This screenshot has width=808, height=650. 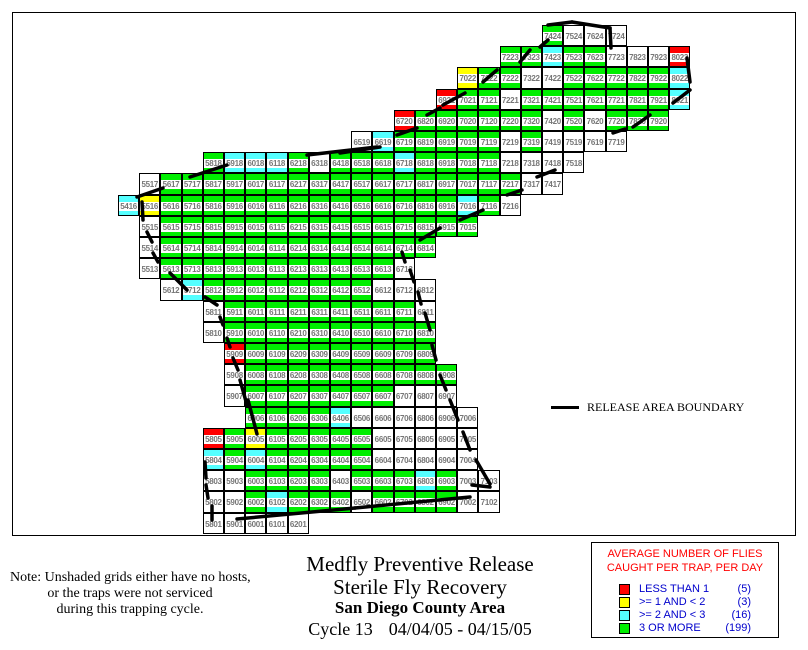 What do you see at coordinates (319, 482) in the screenshot?
I see `grid-cell-label: 6303` at bounding box center [319, 482].